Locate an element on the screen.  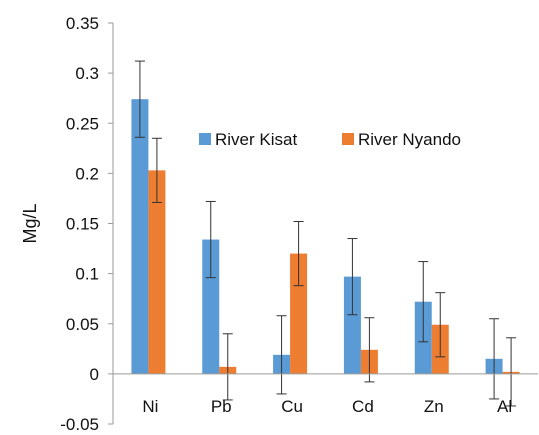
y-axis-label: Mg/L is located at coordinates (30, 223).